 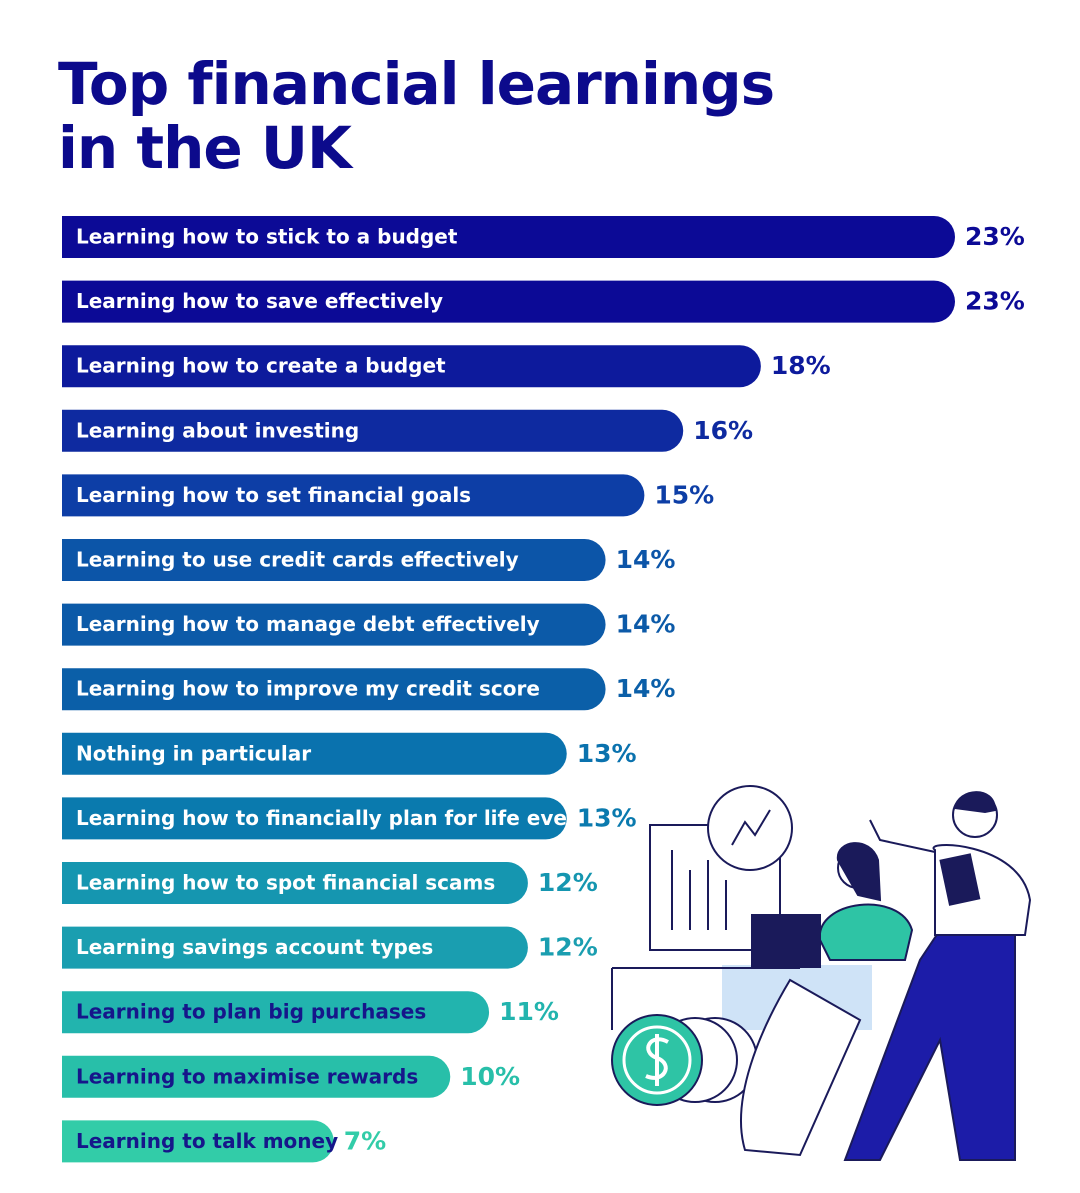 I want to click on category-label: Nothing in particular, so click(x=193, y=753).